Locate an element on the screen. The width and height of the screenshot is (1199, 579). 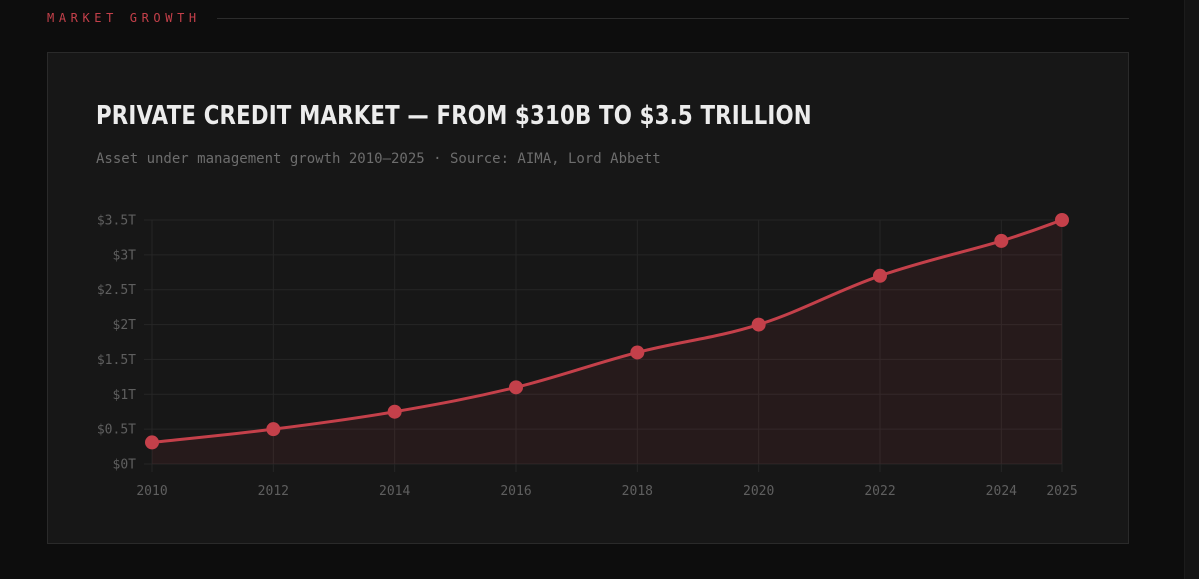
y-tick-label: $1.5T is located at coordinates (116, 360).